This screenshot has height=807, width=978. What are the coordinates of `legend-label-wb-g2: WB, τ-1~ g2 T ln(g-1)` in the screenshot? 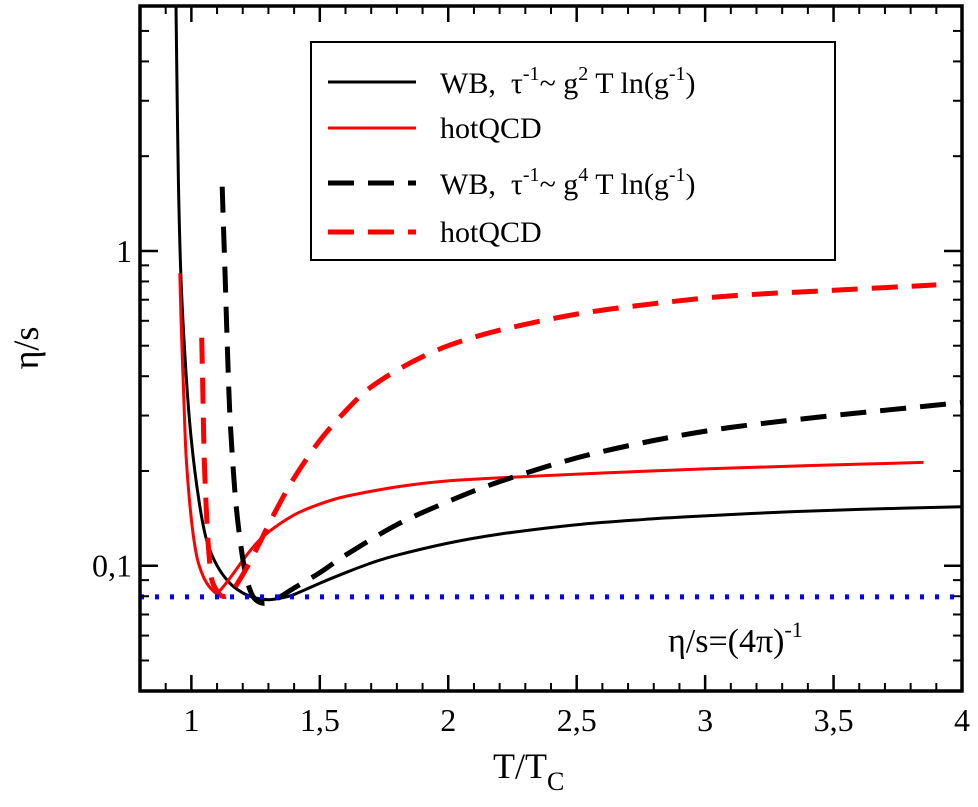 It's located at (568, 81).